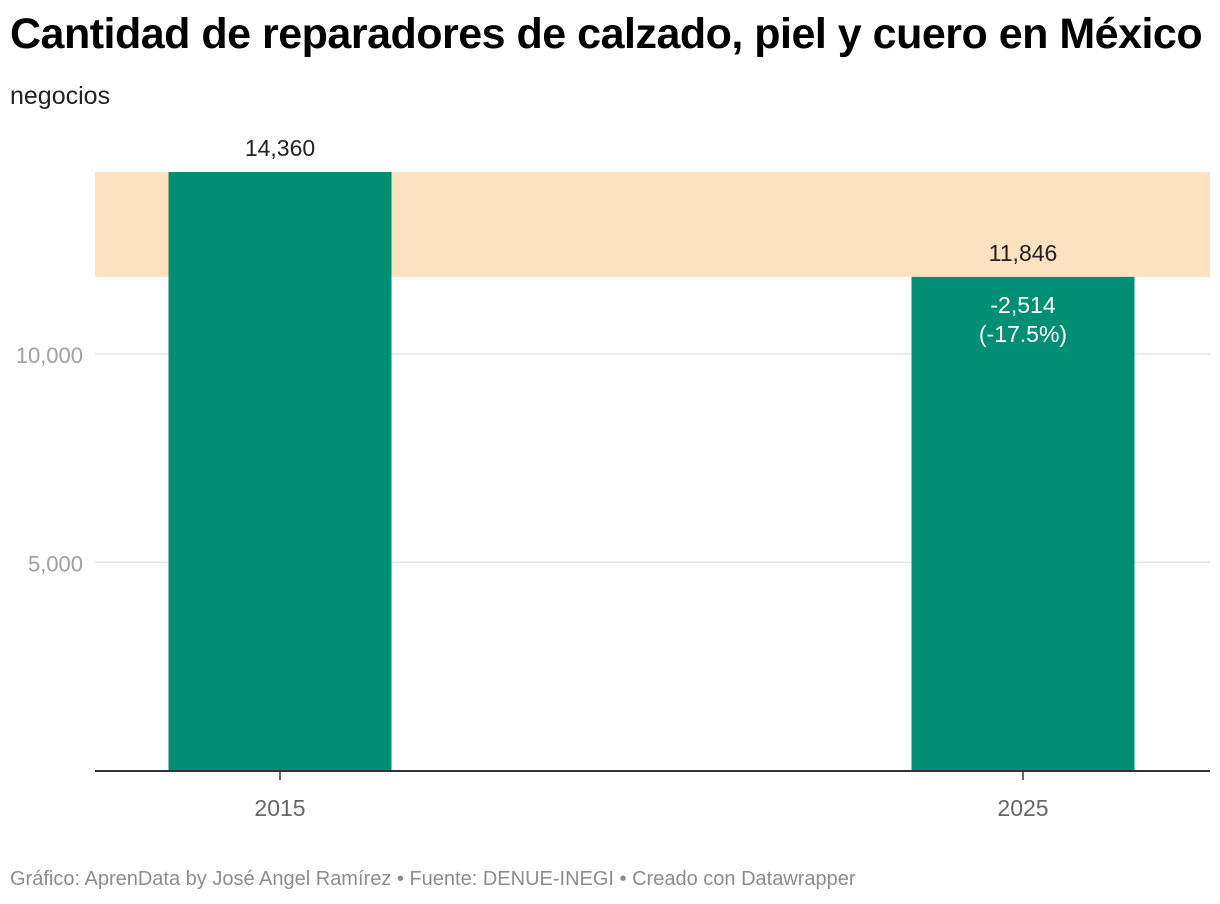 This screenshot has height=904, width=1220. Describe the element at coordinates (280, 471) in the screenshot. I see `bar-2015` at that location.